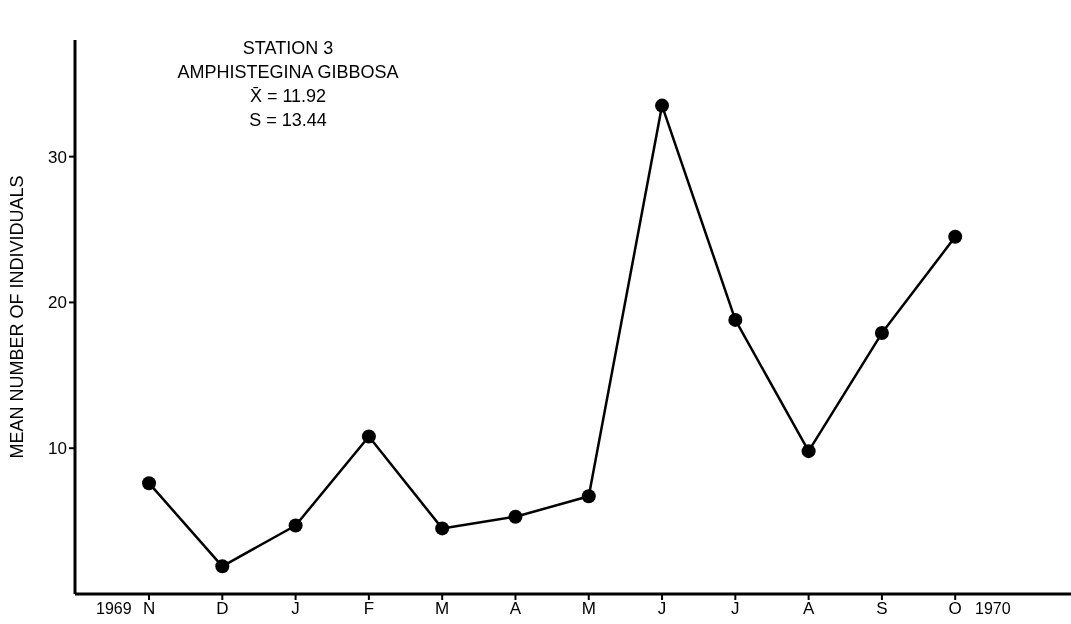 This screenshot has width=1071, height=624. What do you see at coordinates (149, 609) in the screenshot?
I see `x-tick-label: N` at bounding box center [149, 609].